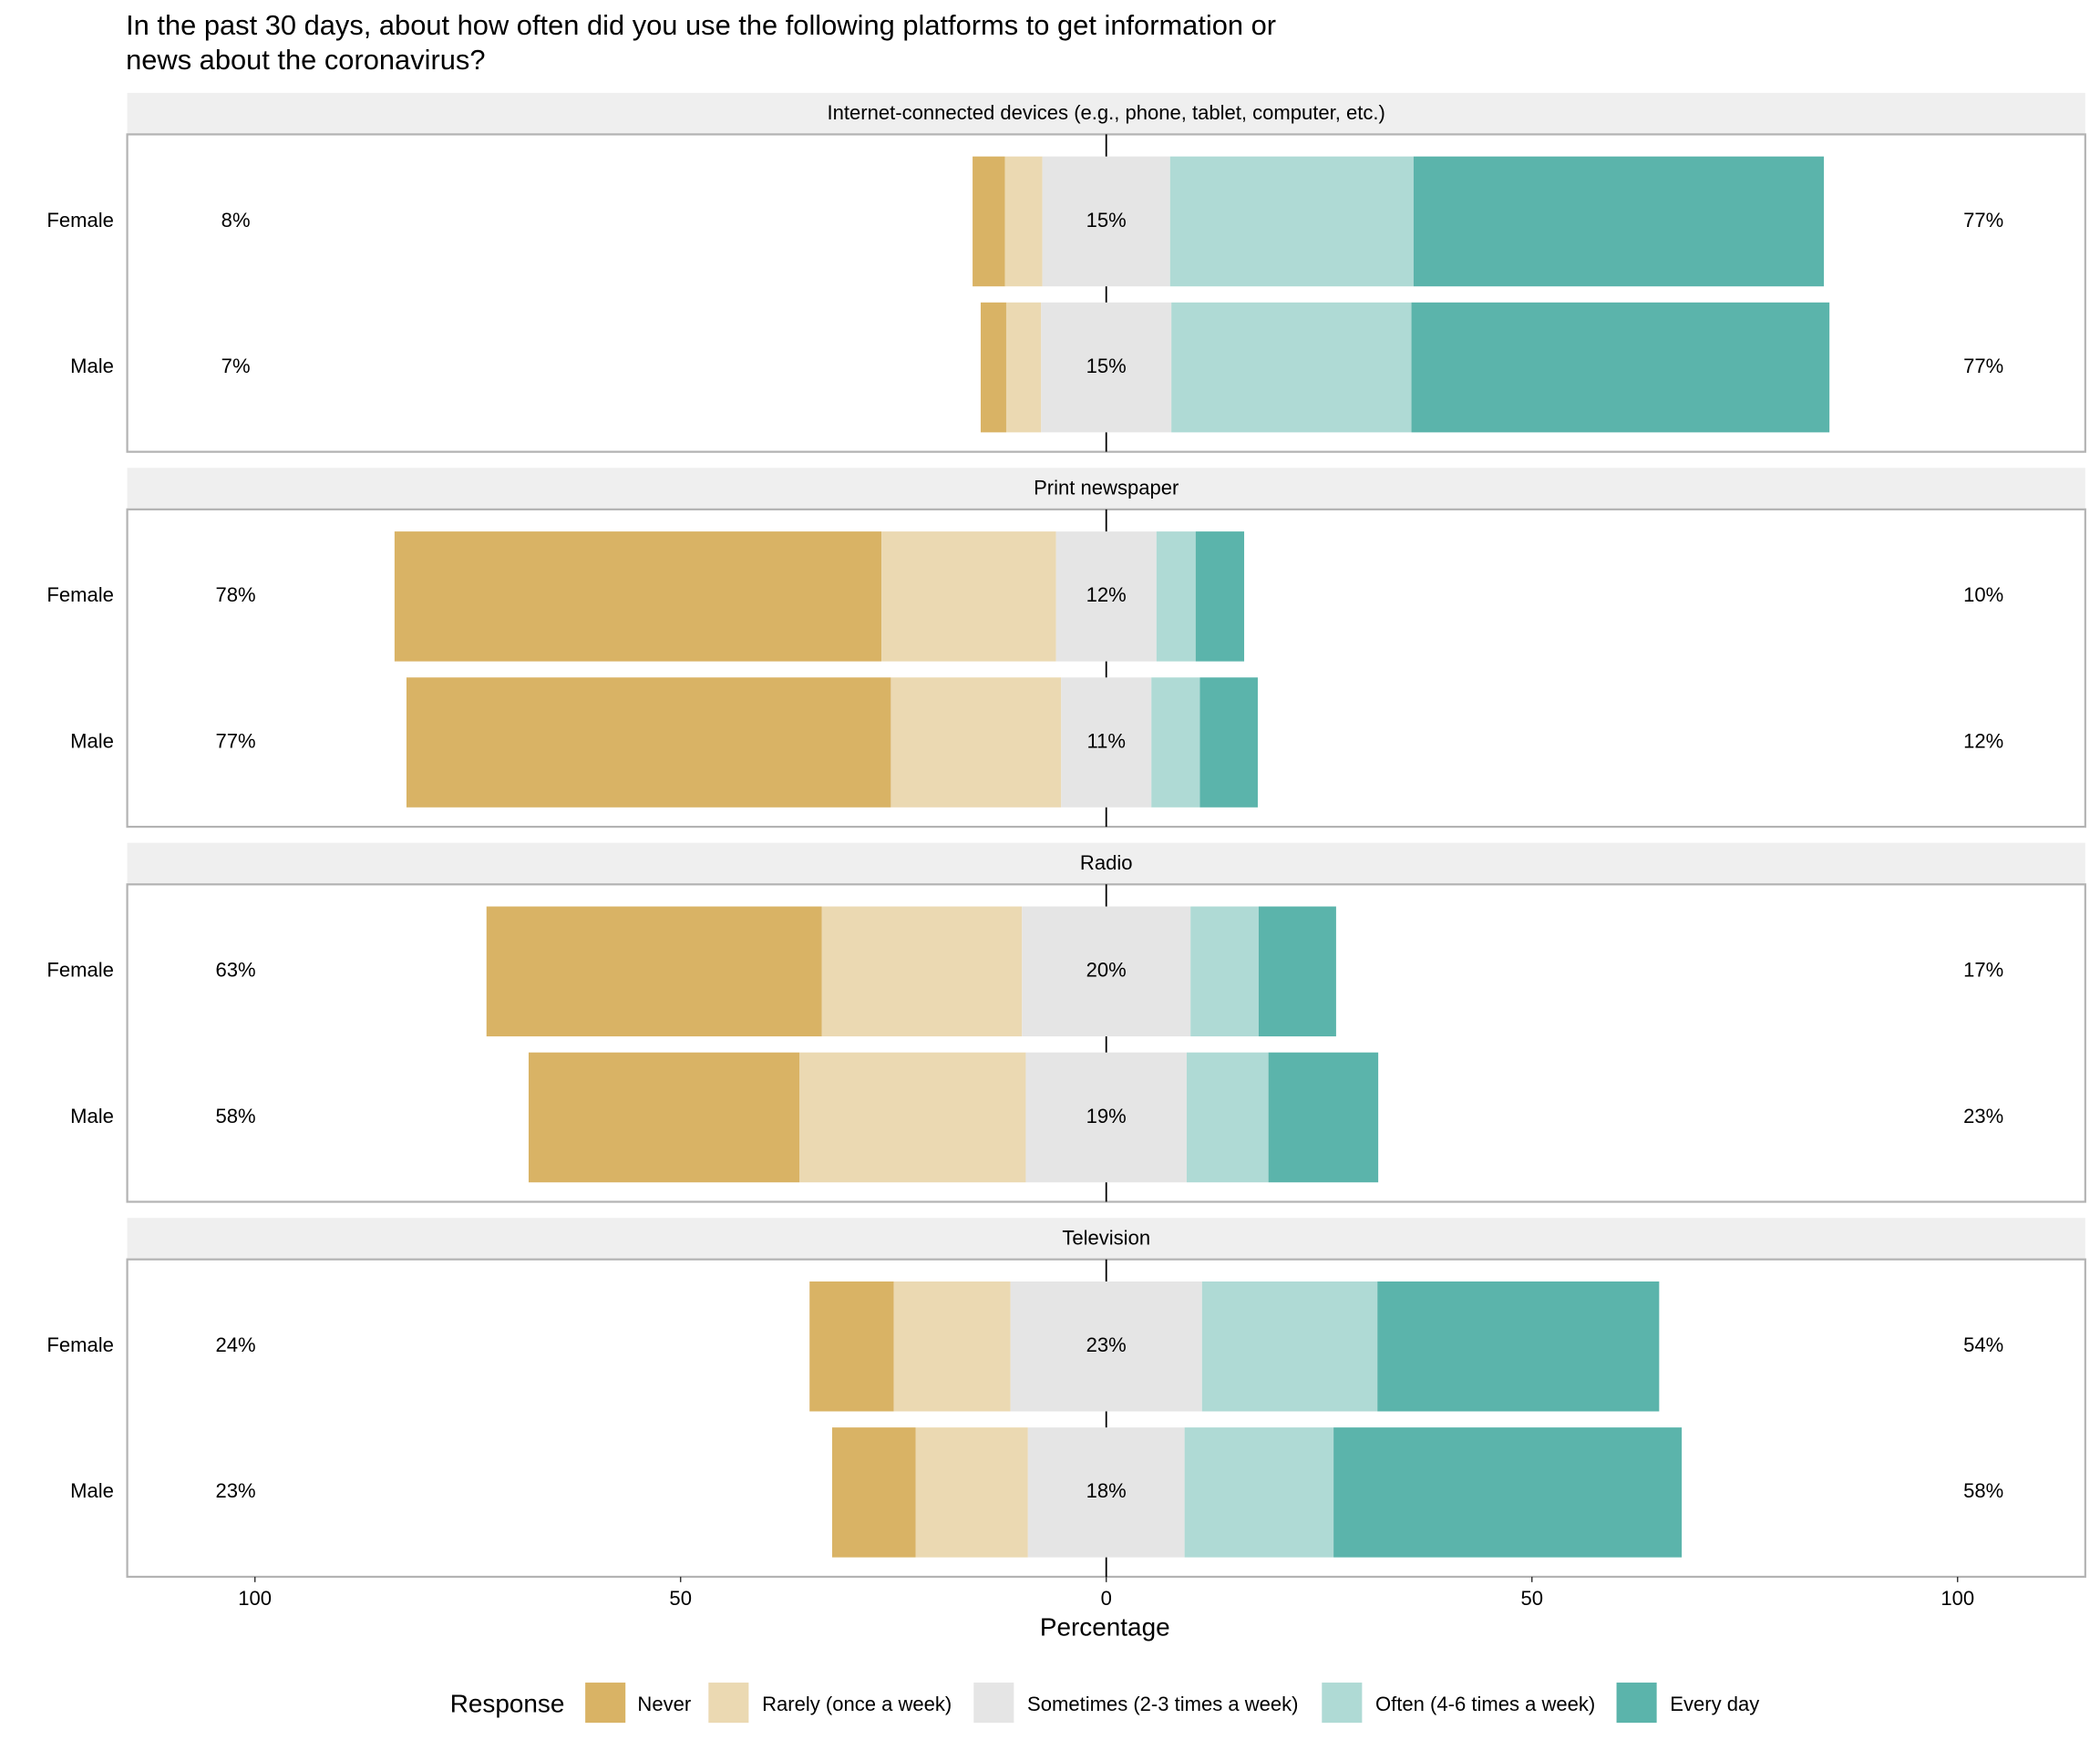 Image resolution: width=2100 pixels, height=1750 pixels. Describe the element at coordinates (236, 1116) in the screenshot. I see `low-label: 58%` at that location.